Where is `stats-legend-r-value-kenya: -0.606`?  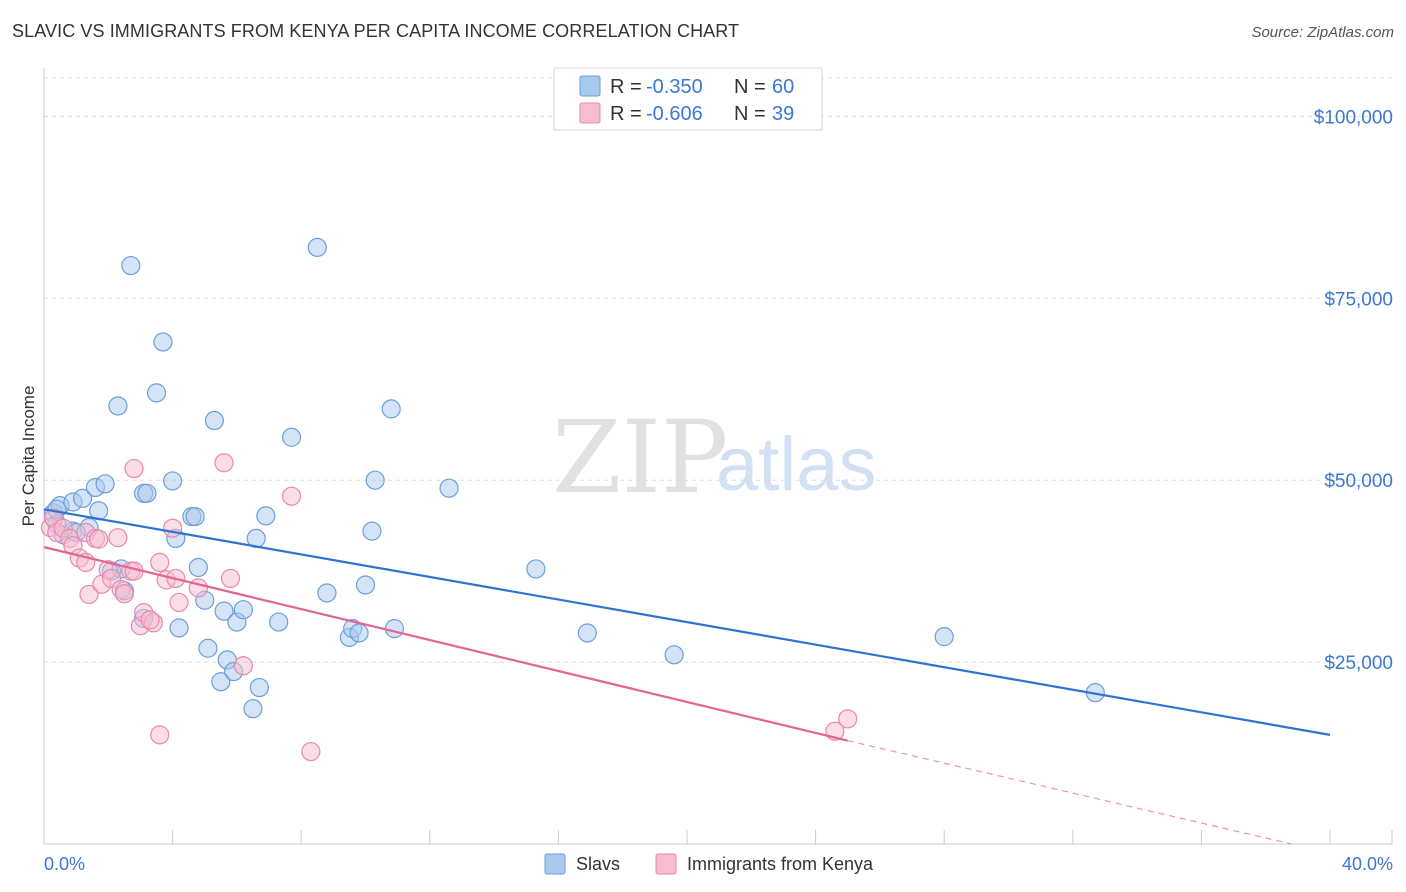 stats-legend-r-value-kenya: -0.606 is located at coordinates (674, 114).